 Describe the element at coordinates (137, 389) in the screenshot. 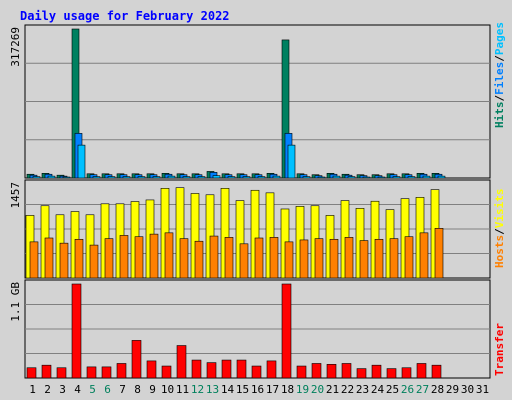

I see `x-tick-label-day-8: 8` at that location.